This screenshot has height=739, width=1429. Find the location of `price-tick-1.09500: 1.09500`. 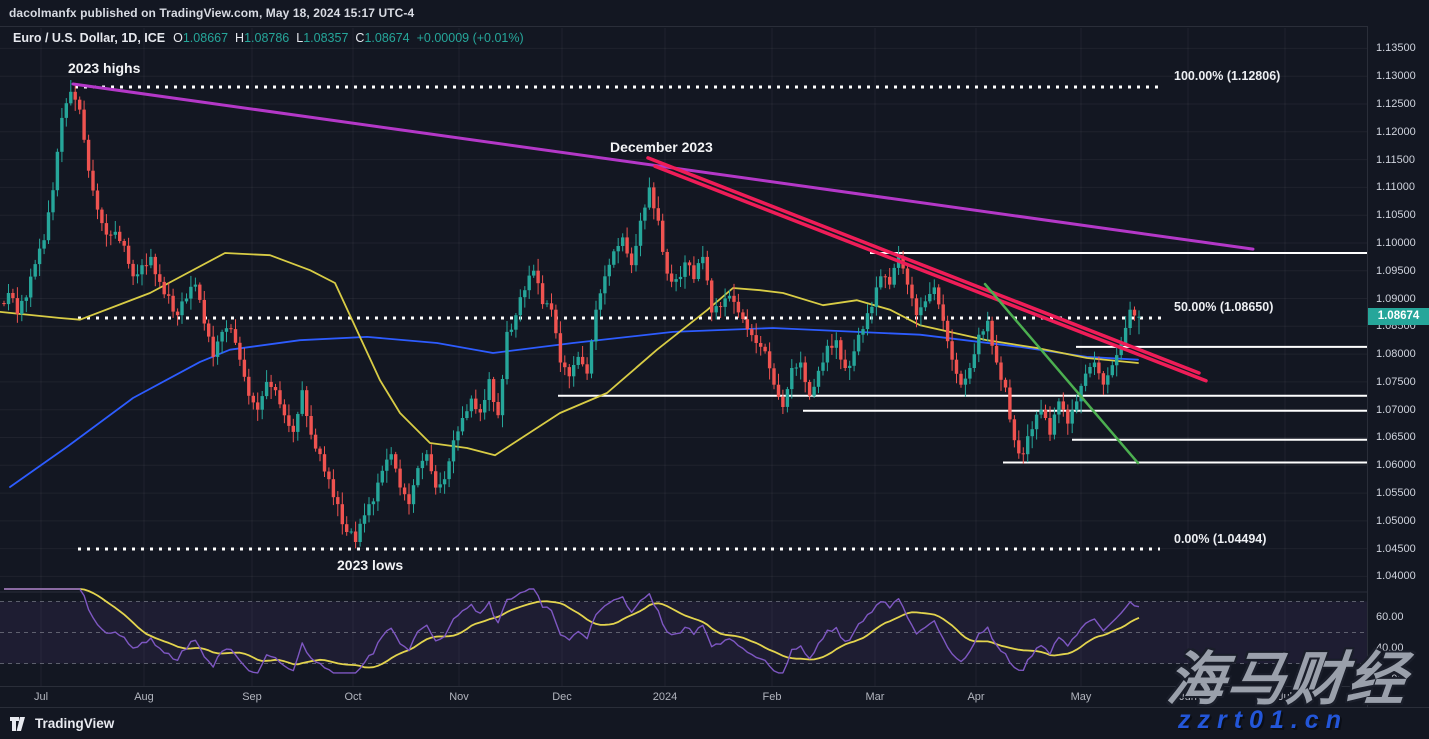

price-tick-1.09500: 1.09500 is located at coordinates (1396, 270).